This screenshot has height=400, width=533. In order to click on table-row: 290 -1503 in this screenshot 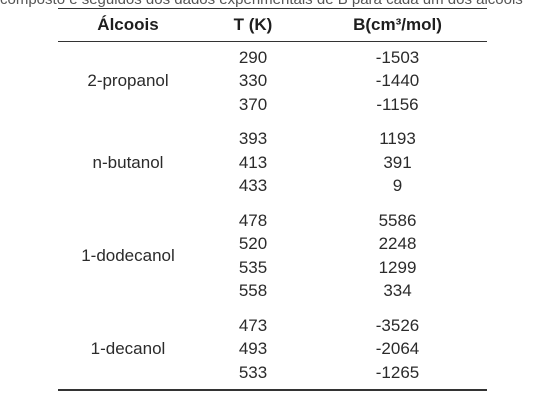, I will do `click(342, 58)`.